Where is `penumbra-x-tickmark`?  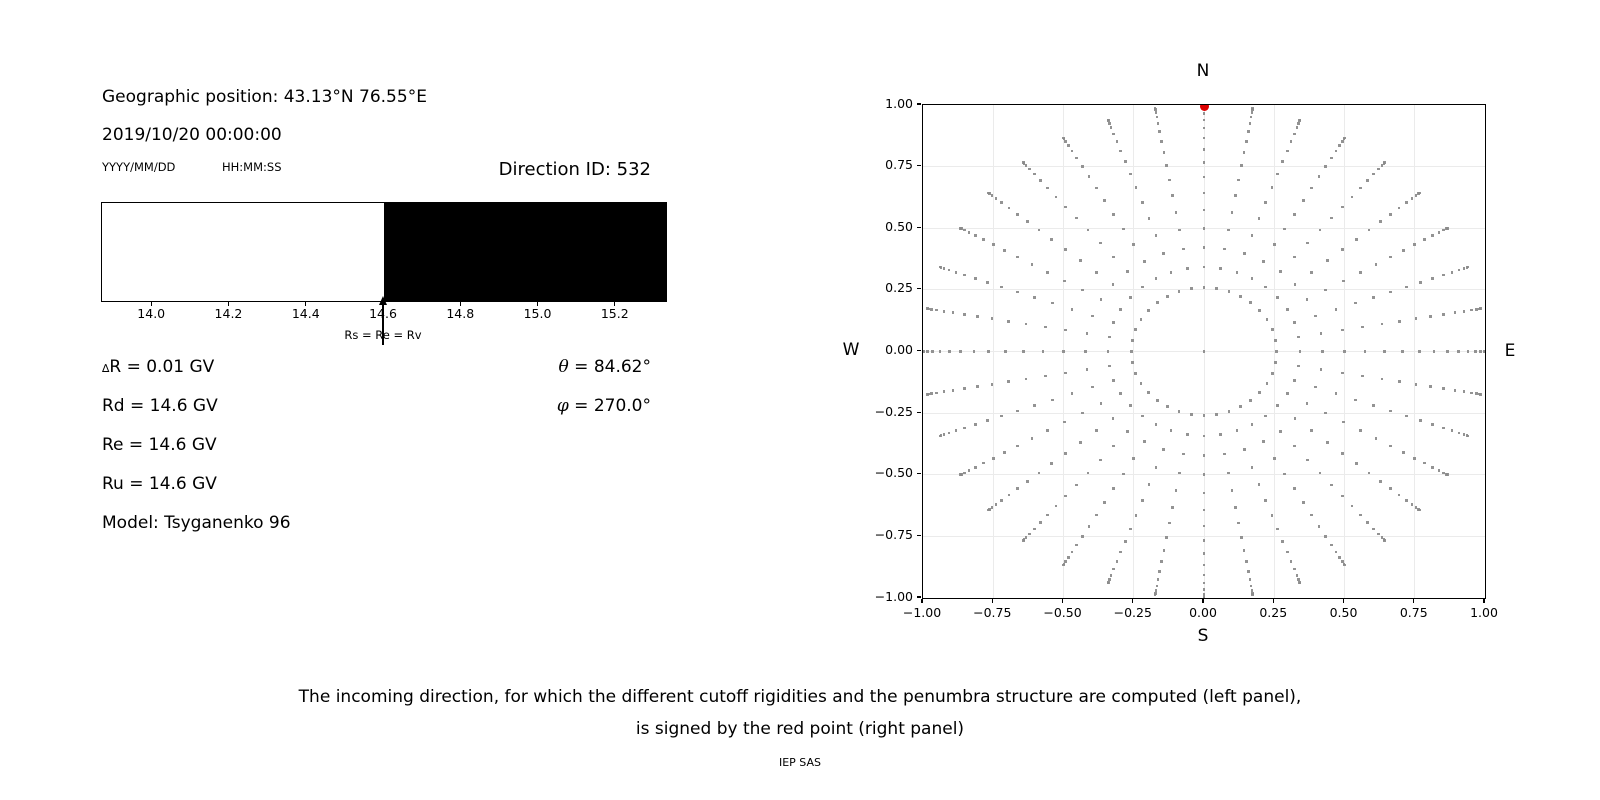 penumbra-x-tickmark is located at coordinates (460, 304).